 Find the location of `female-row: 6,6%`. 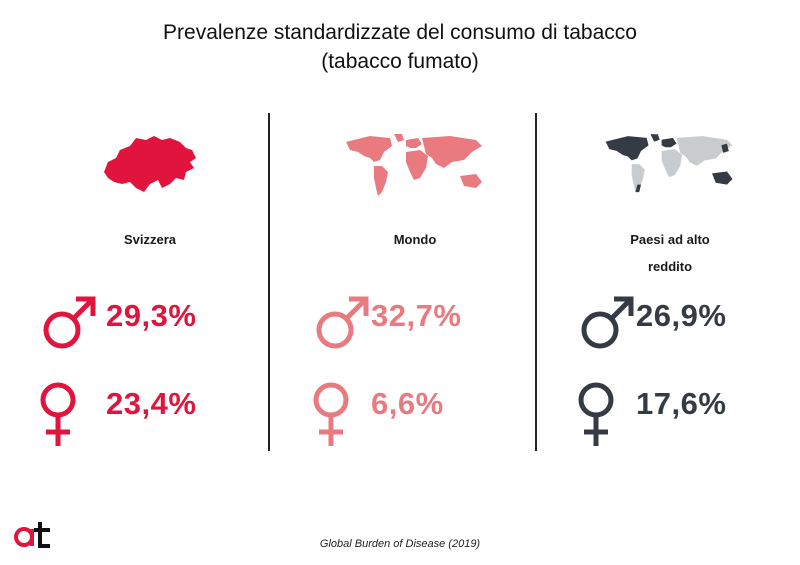

female-row: 6,6% is located at coordinates (415, 413).